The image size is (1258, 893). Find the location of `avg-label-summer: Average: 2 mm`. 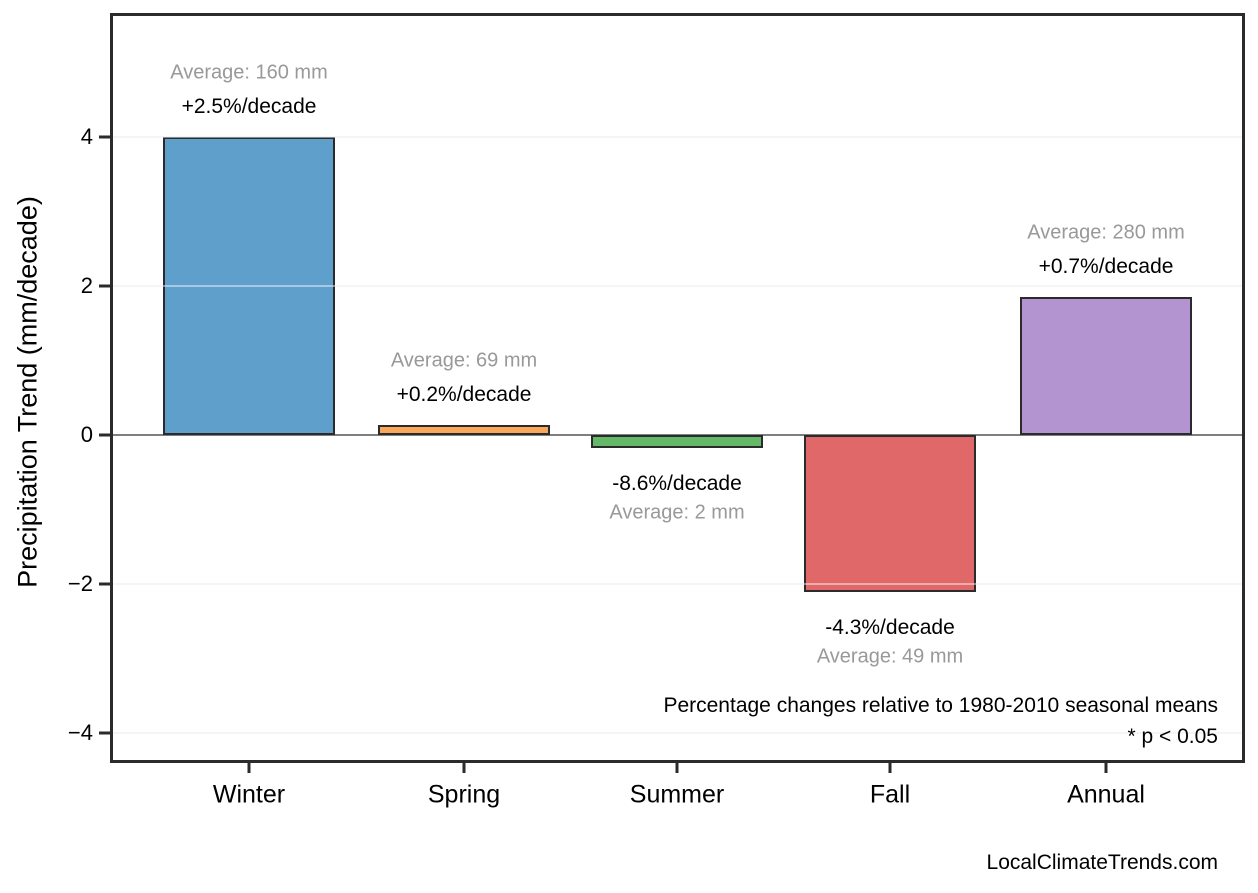

avg-label-summer: Average: 2 mm is located at coordinates (677, 512).